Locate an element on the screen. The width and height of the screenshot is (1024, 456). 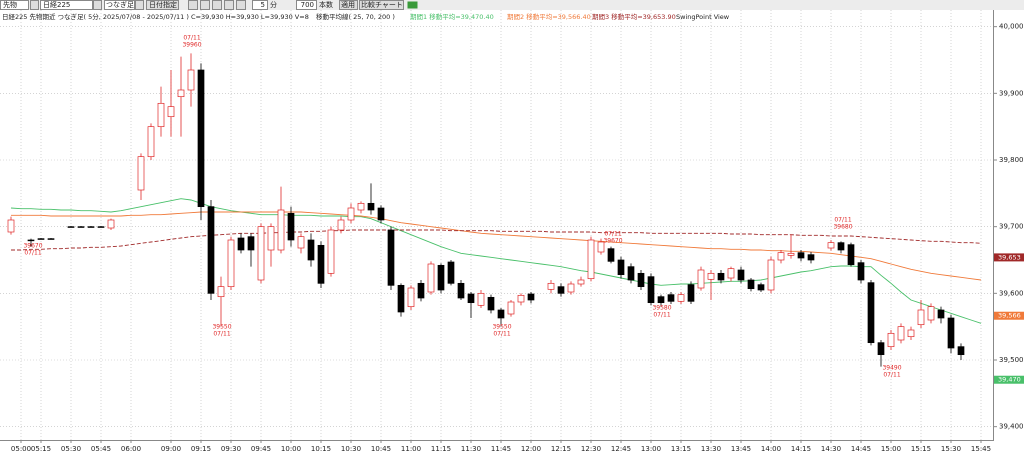
compare-label: 比較チャート is located at coordinates (382, 4).